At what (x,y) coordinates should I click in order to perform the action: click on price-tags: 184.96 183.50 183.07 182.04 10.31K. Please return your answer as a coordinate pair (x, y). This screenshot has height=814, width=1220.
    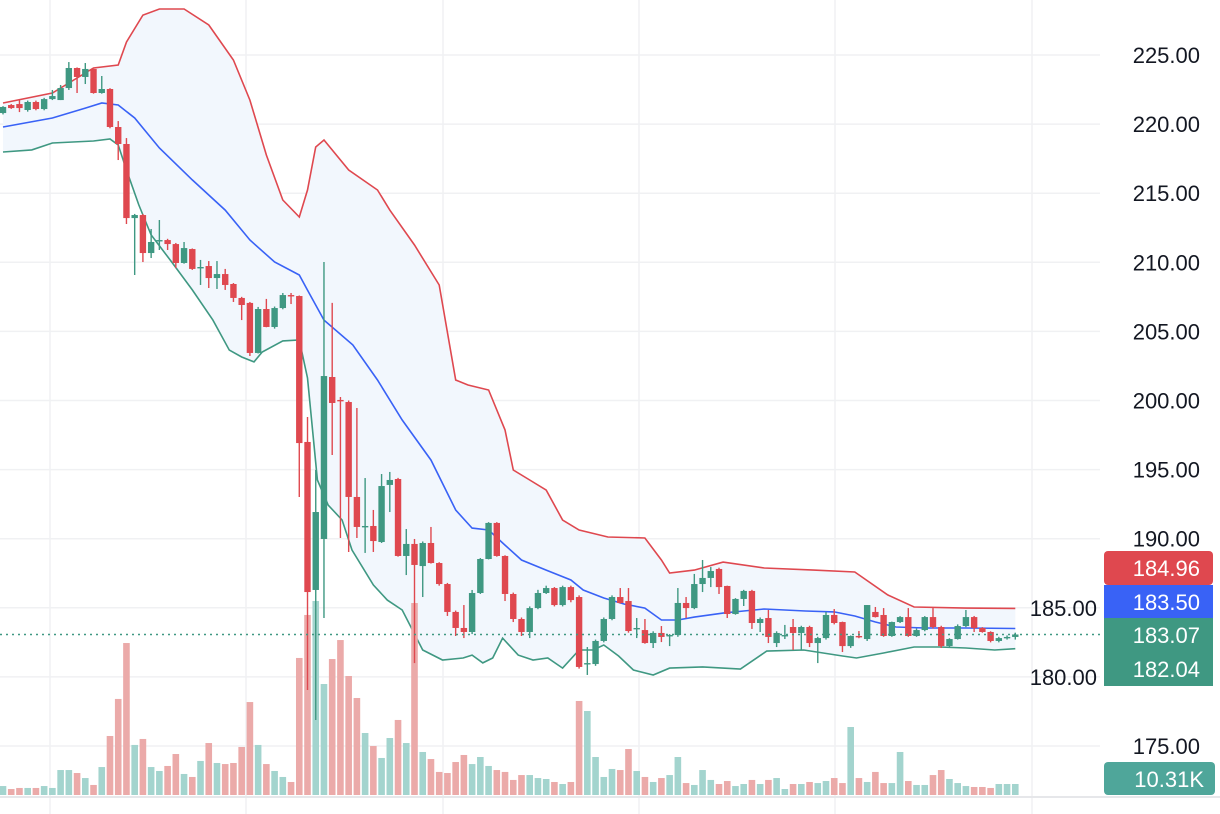
    Looking at the image, I should click on (1159, 673).